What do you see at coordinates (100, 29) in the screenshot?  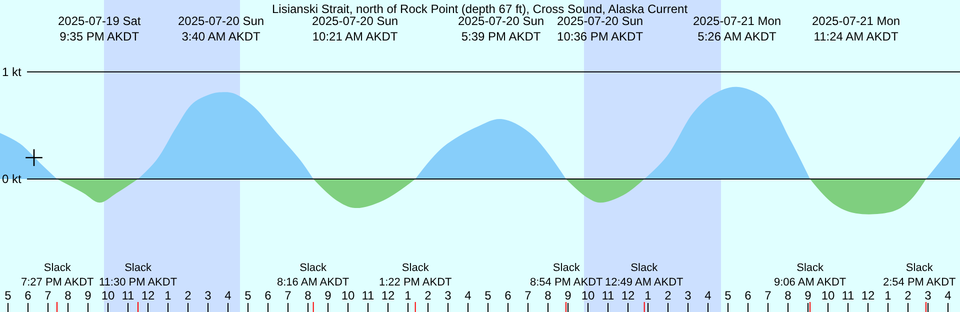 I see `annotation: 2025-07-19 Sat 9:35 PM AKDT` at bounding box center [100, 29].